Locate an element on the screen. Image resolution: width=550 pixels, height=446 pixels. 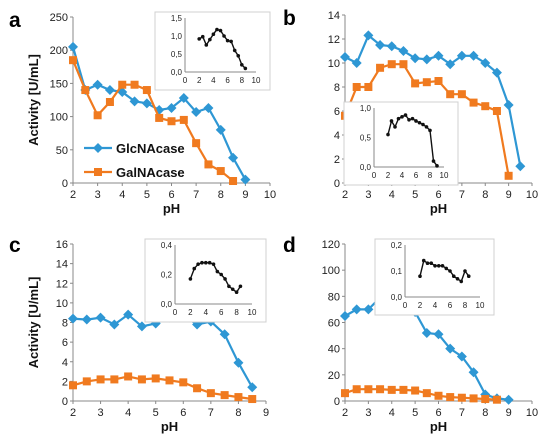
y-tick-label: 50 is located at coordinates (62, 151).